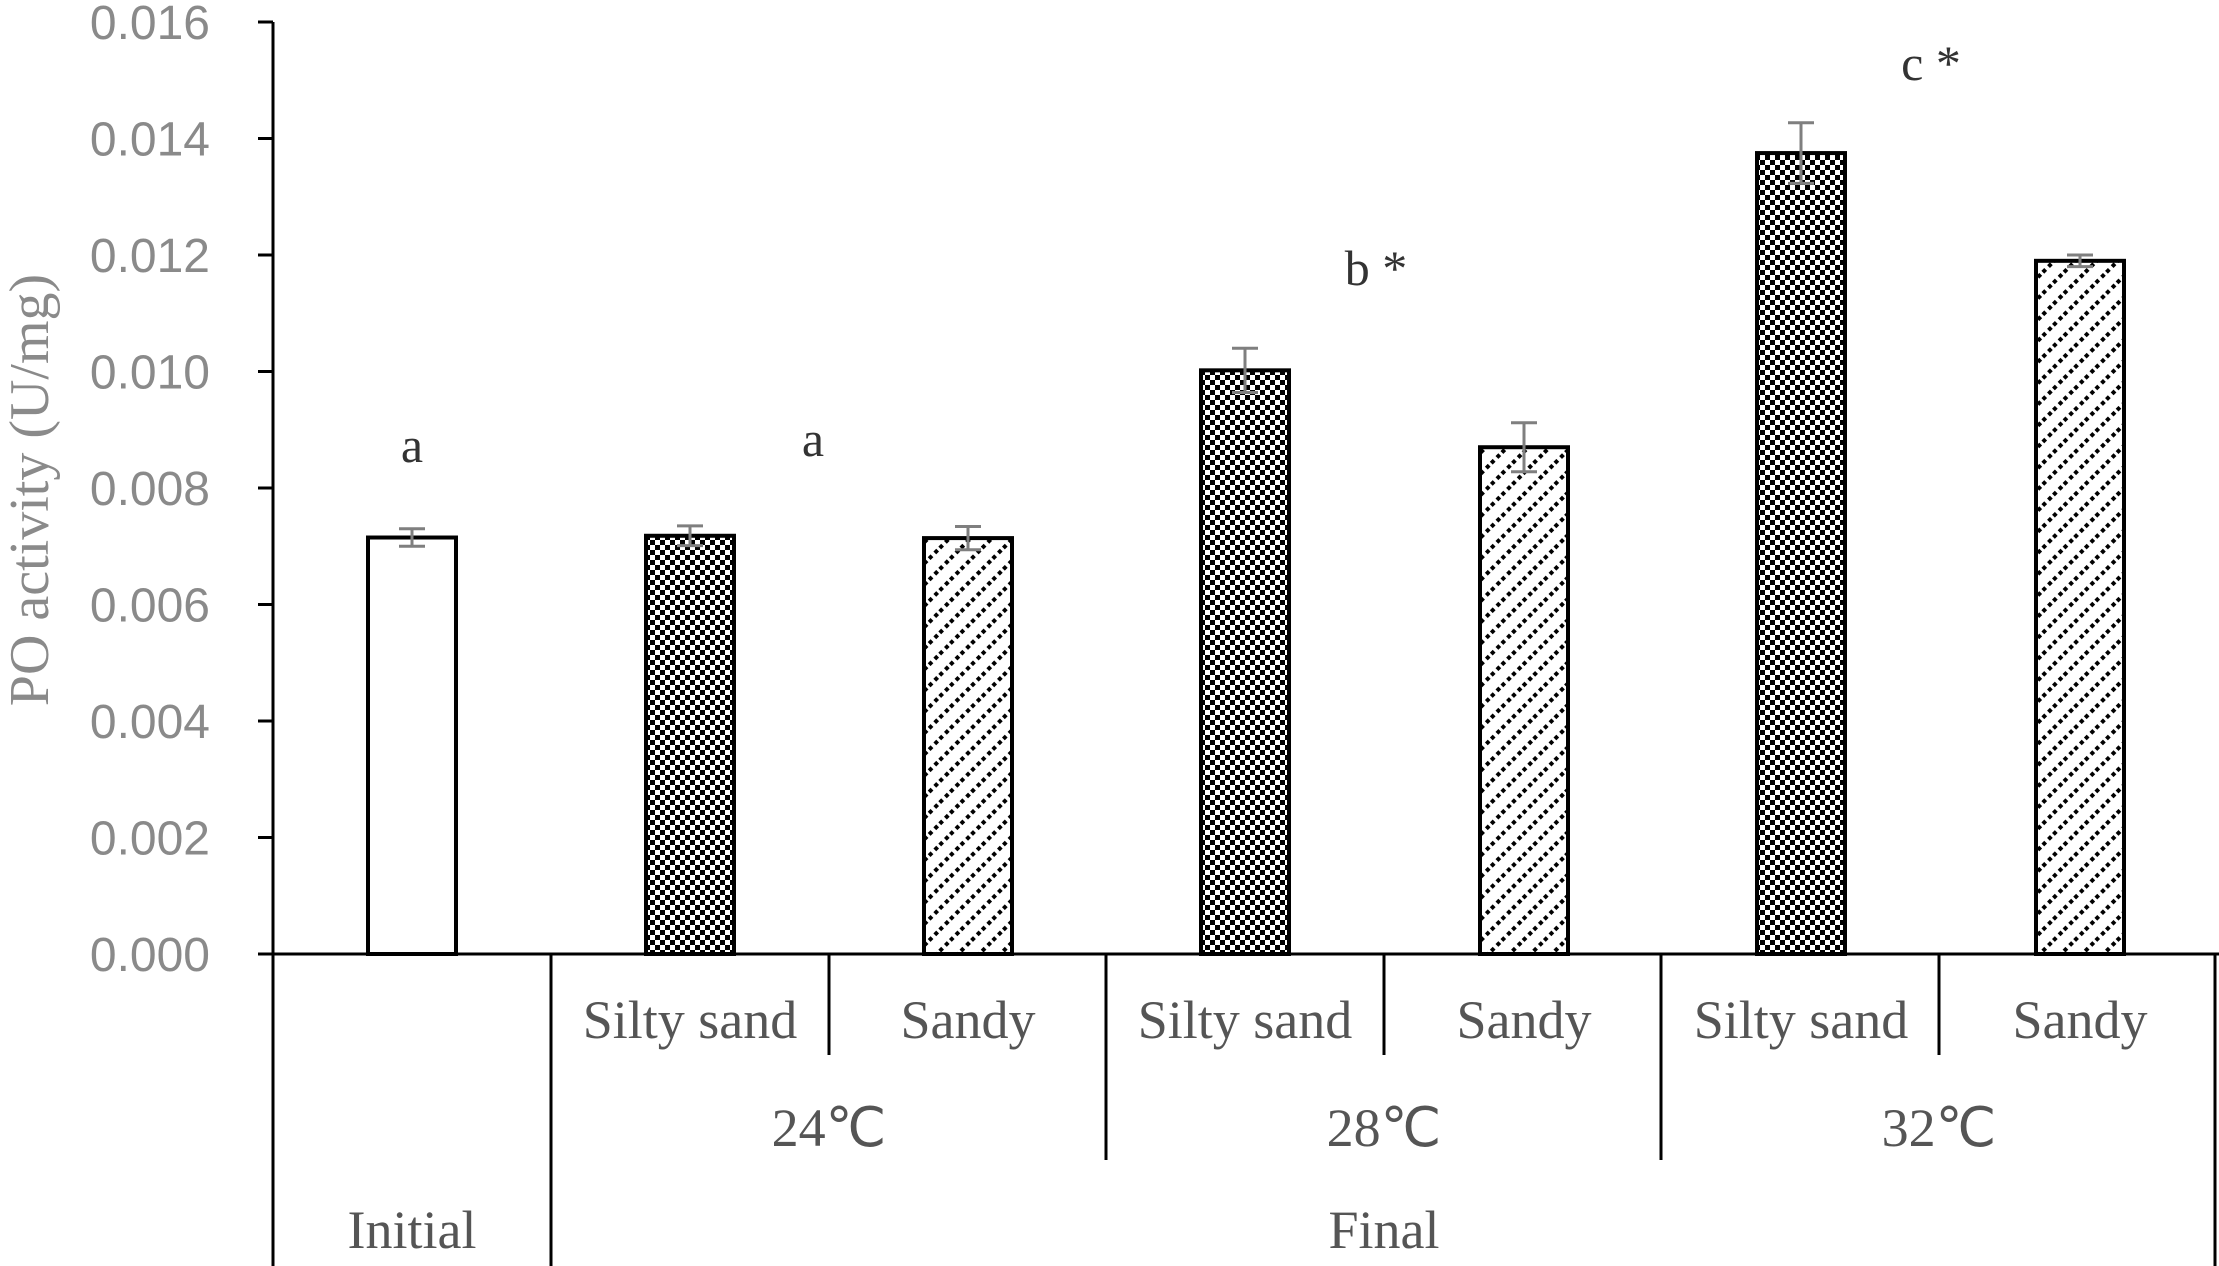 The width and height of the screenshot is (2219, 1266). What do you see at coordinates (1383, 1230) in the screenshot?
I see `stage-label: Final` at bounding box center [1383, 1230].